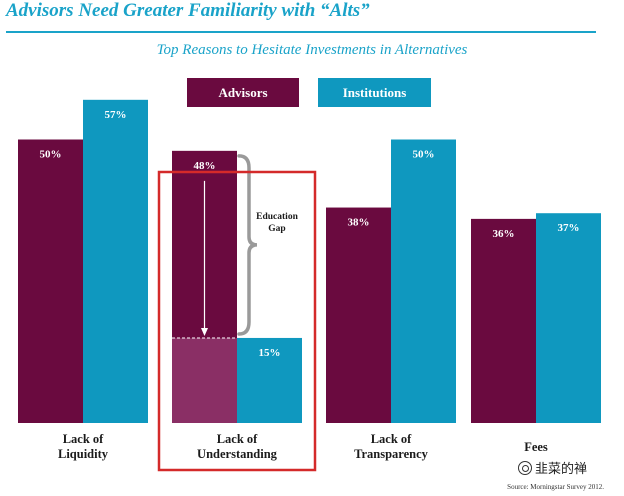 This screenshot has height=496, width=624. I want to click on category-label-lack-of-liquidity-line2: Liquidity, so click(83, 454).